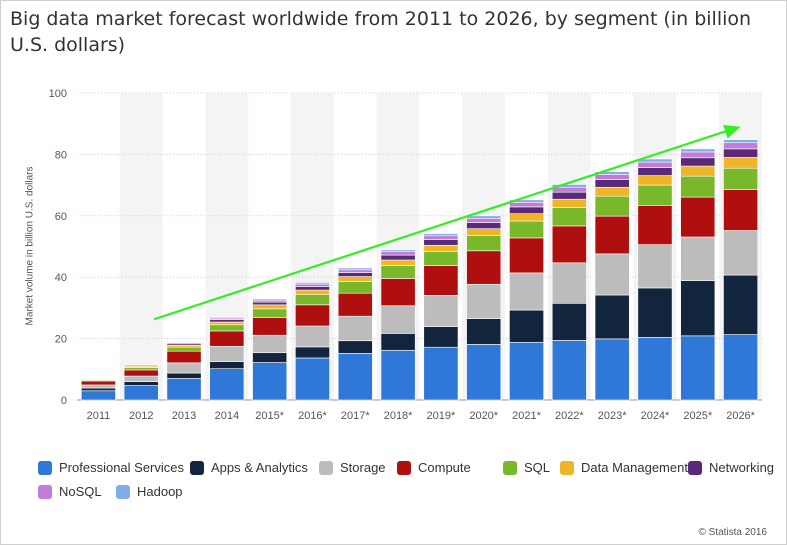  I want to click on y-tick-label: 60, so click(61, 217).